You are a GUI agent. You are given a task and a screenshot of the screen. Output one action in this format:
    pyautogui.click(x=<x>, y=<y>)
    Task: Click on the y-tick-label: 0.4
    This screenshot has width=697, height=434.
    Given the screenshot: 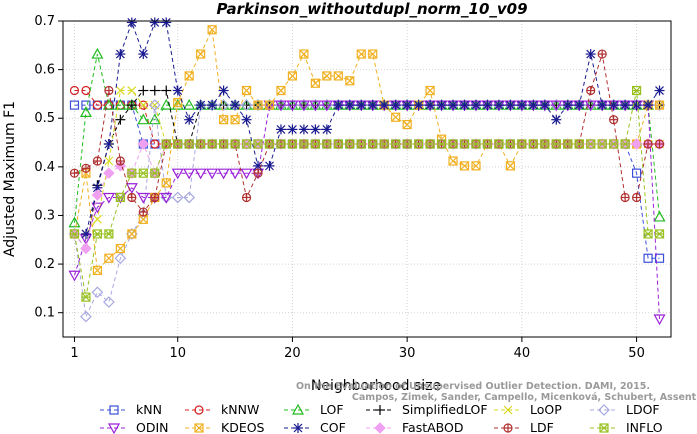 What is the action you would take?
    pyautogui.click(x=44, y=167)
    